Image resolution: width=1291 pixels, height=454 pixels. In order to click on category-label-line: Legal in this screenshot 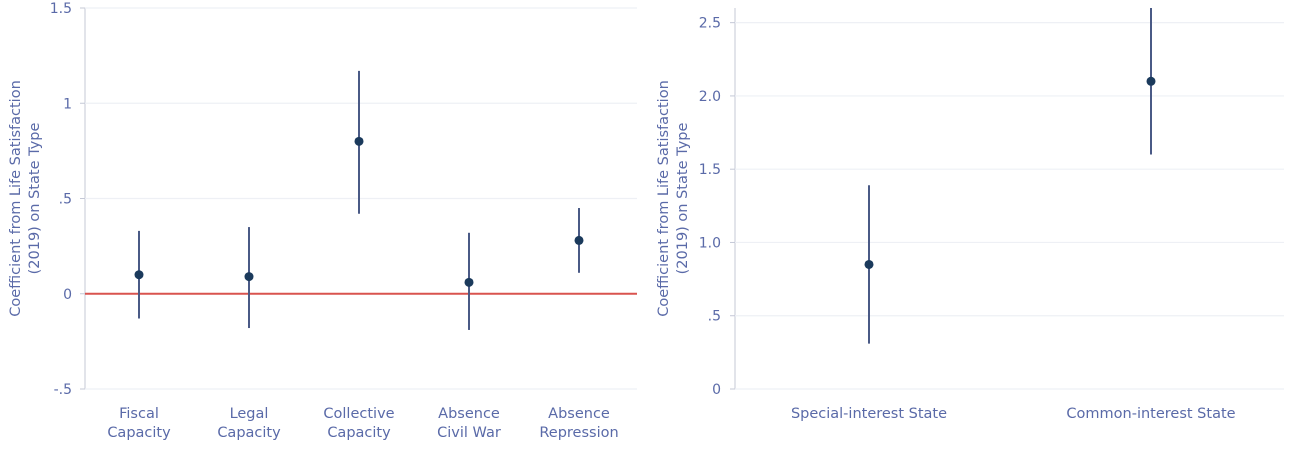, I will do `click(249, 414)`.